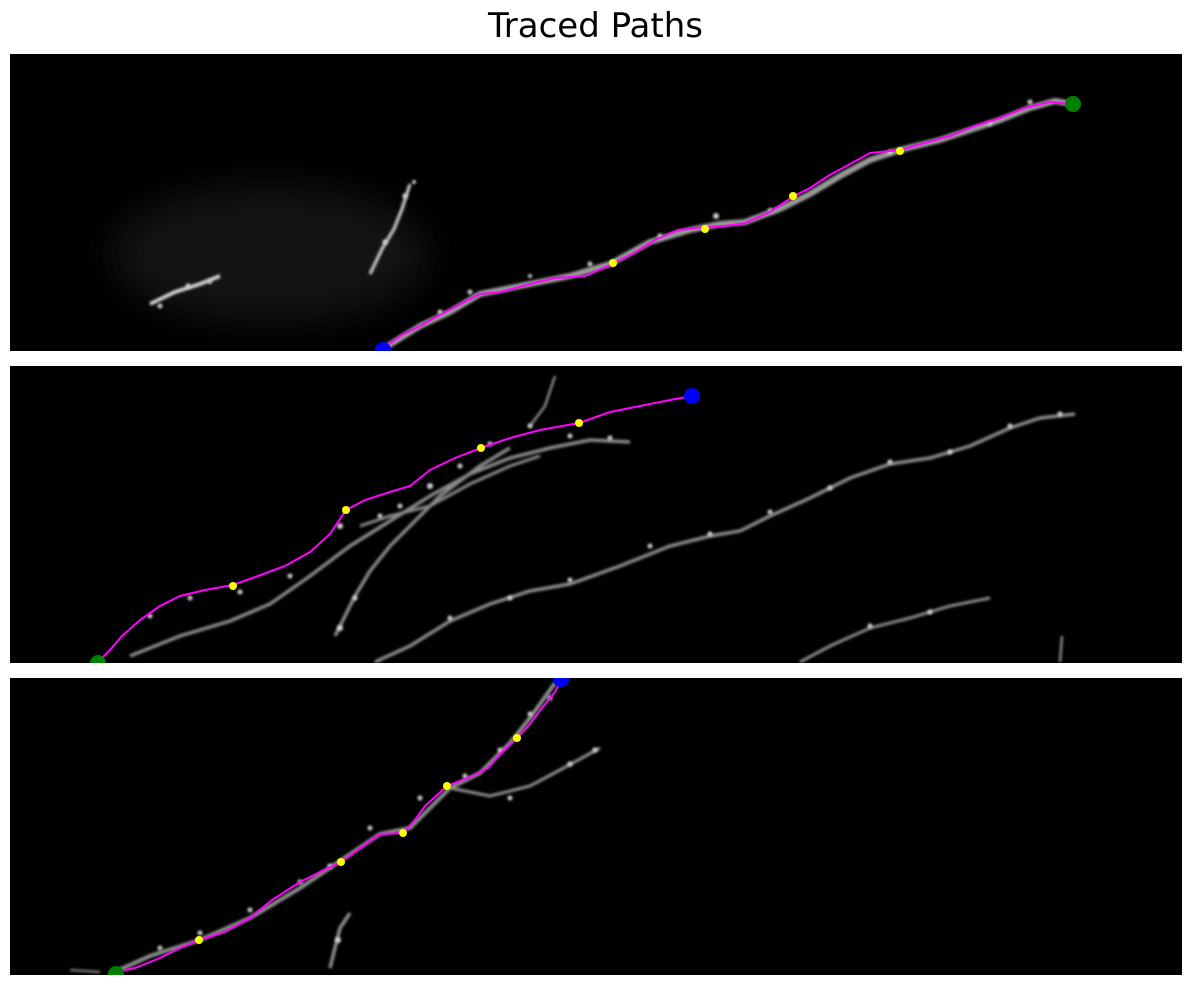 The image size is (1191, 985). What do you see at coordinates (595, 26) in the screenshot?
I see `figure-title: Traced Paths` at bounding box center [595, 26].